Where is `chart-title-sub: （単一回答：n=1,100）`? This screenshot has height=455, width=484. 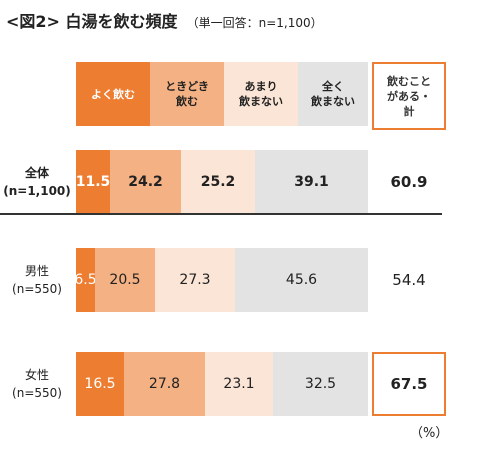
chart-title-sub: （単一回答：n=1,100） is located at coordinates (254, 23).